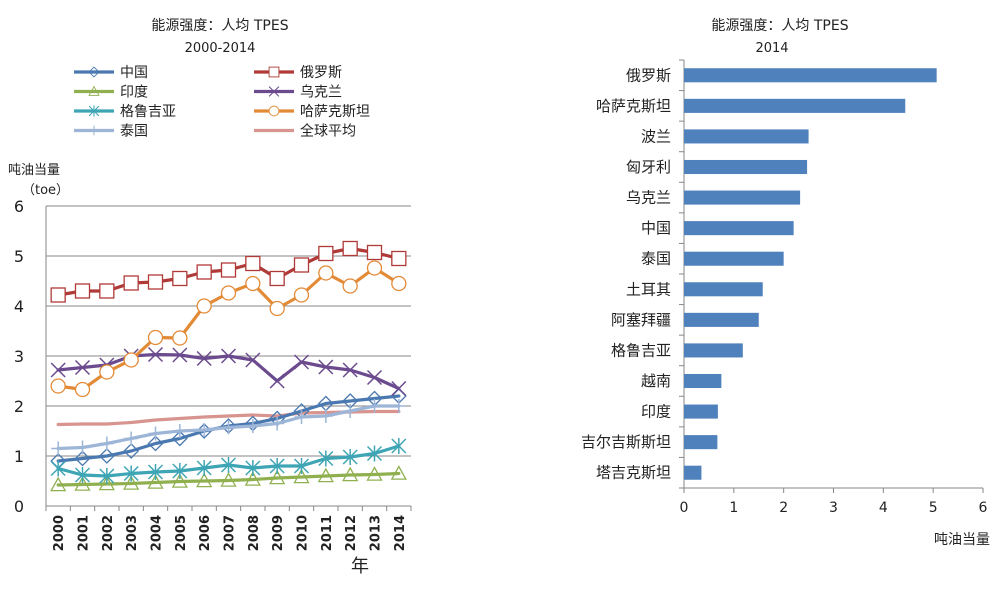 This screenshot has width=1003, height=589. What do you see at coordinates (648, 75) in the screenshot?
I see `bar-category-label: 俄罗斯` at bounding box center [648, 75].